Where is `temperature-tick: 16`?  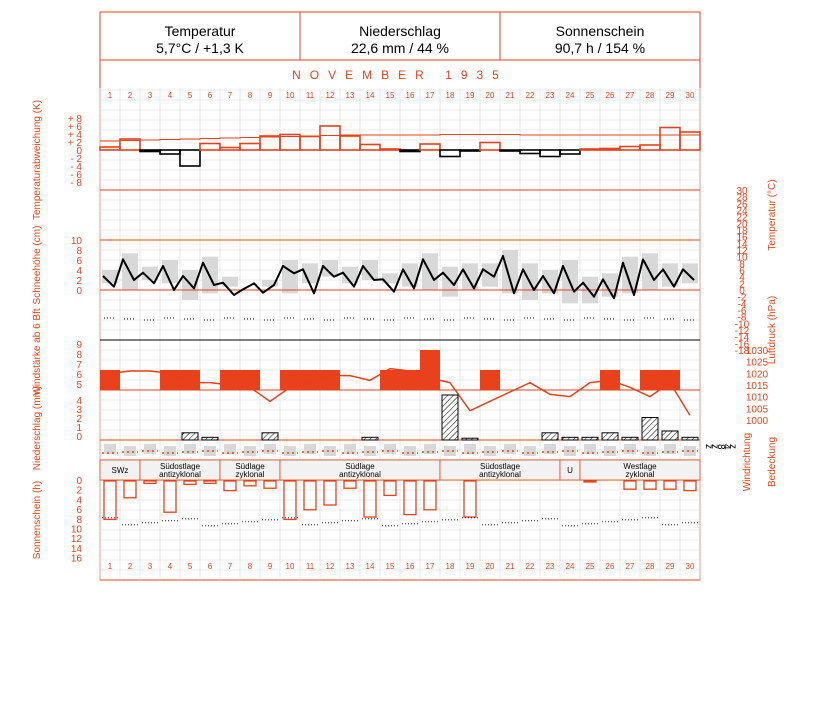 temperature-tick: 16 is located at coordinates (742, 238).